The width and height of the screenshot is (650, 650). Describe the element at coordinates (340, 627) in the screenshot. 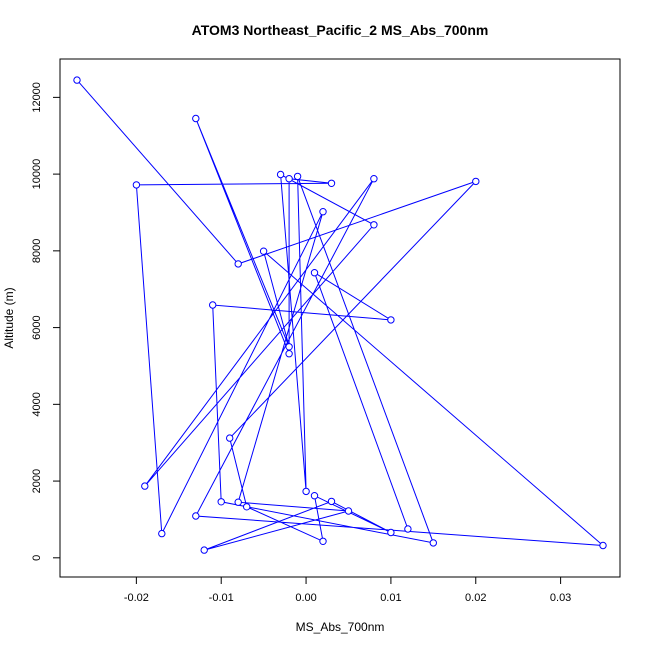

I see `x-axis-label: MS_Abs_700nm` at that location.